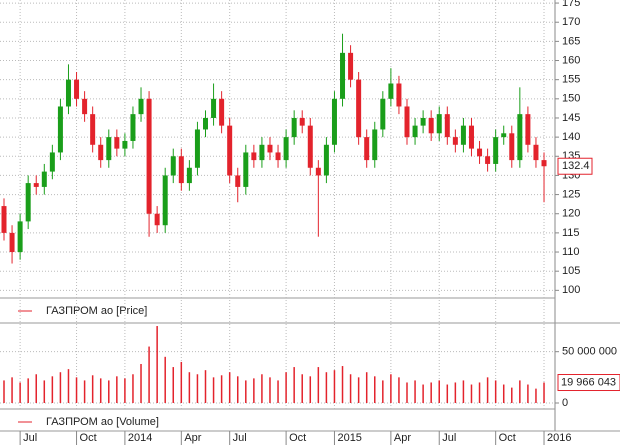 The width and height of the screenshot is (620, 445). What do you see at coordinates (571, 252) in the screenshot?
I see `y-tick-label: 110` at bounding box center [571, 252].